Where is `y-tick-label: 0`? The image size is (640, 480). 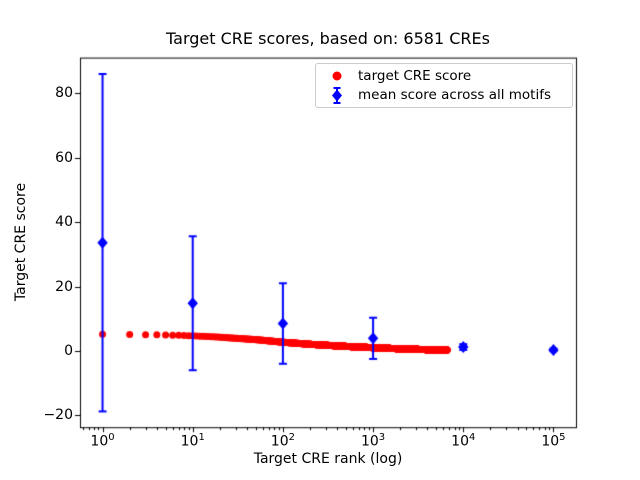 y-tick-label: 0 is located at coordinates (68, 350).